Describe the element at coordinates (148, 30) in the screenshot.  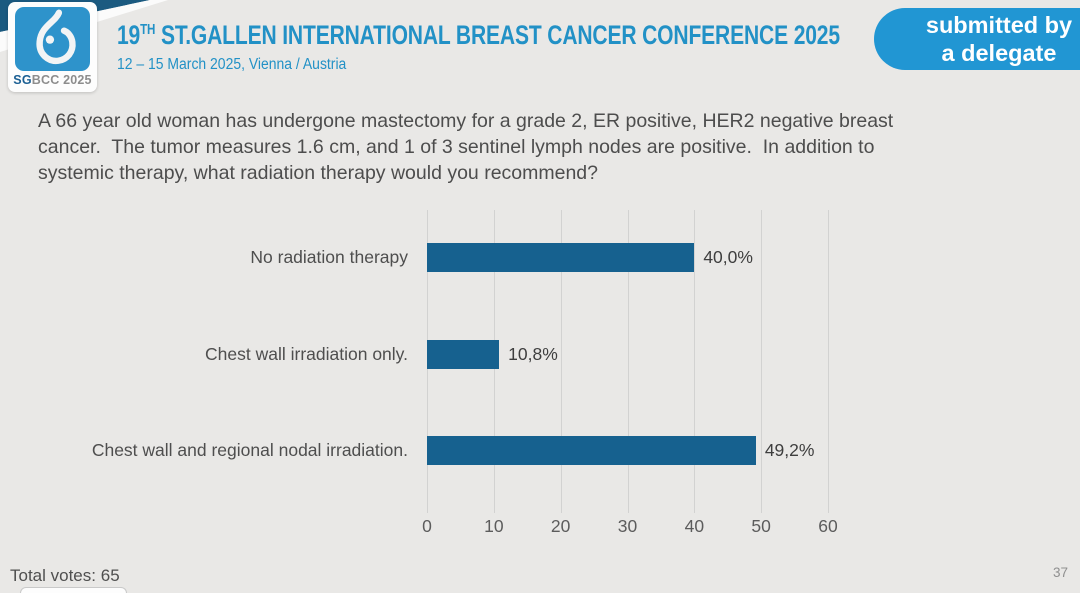
I see `title-ordinal: TH` at that location.